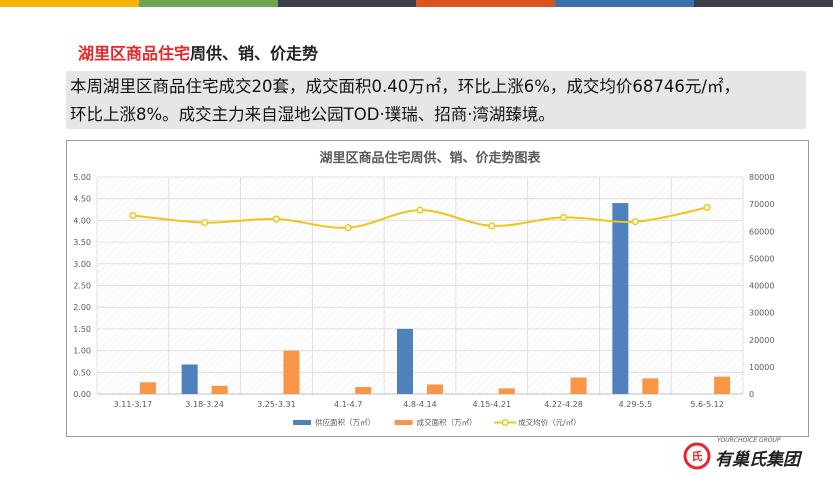 Image resolution: width=833 pixels, height=480 pixels. Describe the element at coordinates (82, 199) in the screenshot. I see `y-left-tick-label: 4.50` at that location.